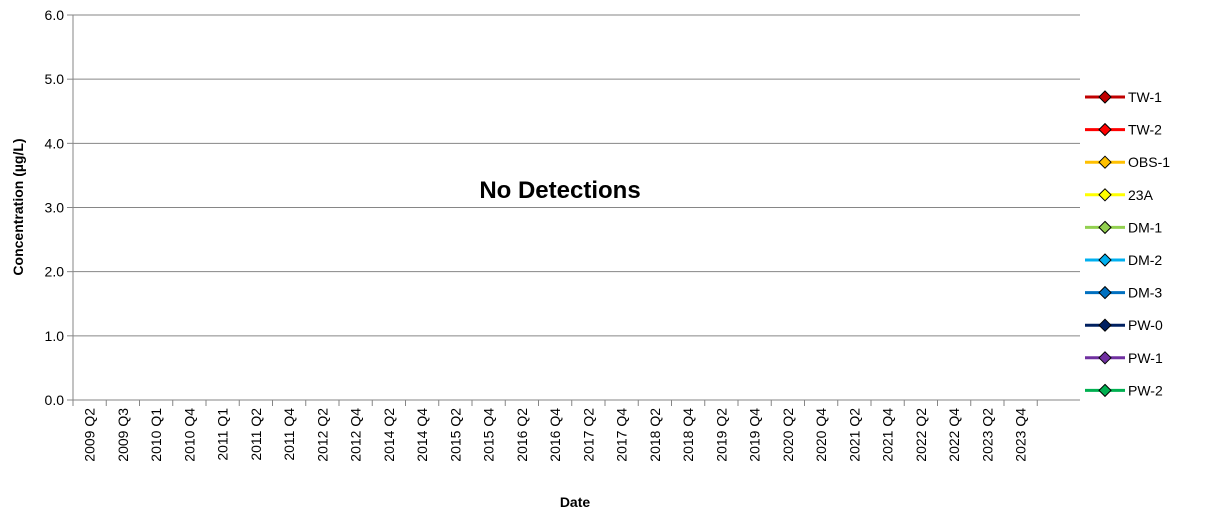  Describe the element at coordinates (655, 435) in the screenshot. I see `x-tick-label: 2018 Q2` at that location.